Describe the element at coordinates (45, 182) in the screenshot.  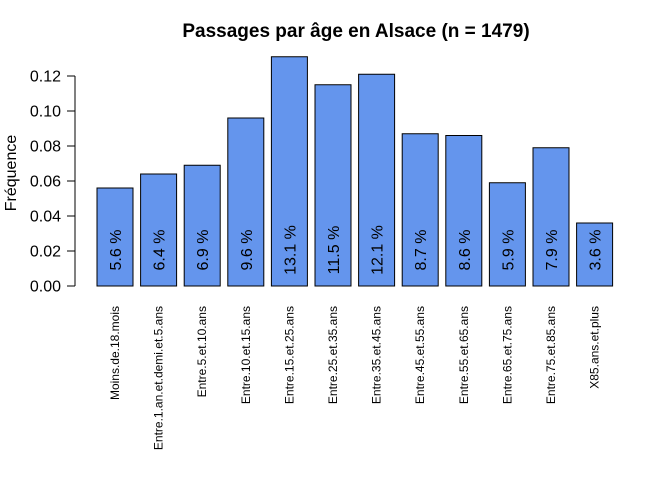
I see `y-tick-label: 0.06` at that location.